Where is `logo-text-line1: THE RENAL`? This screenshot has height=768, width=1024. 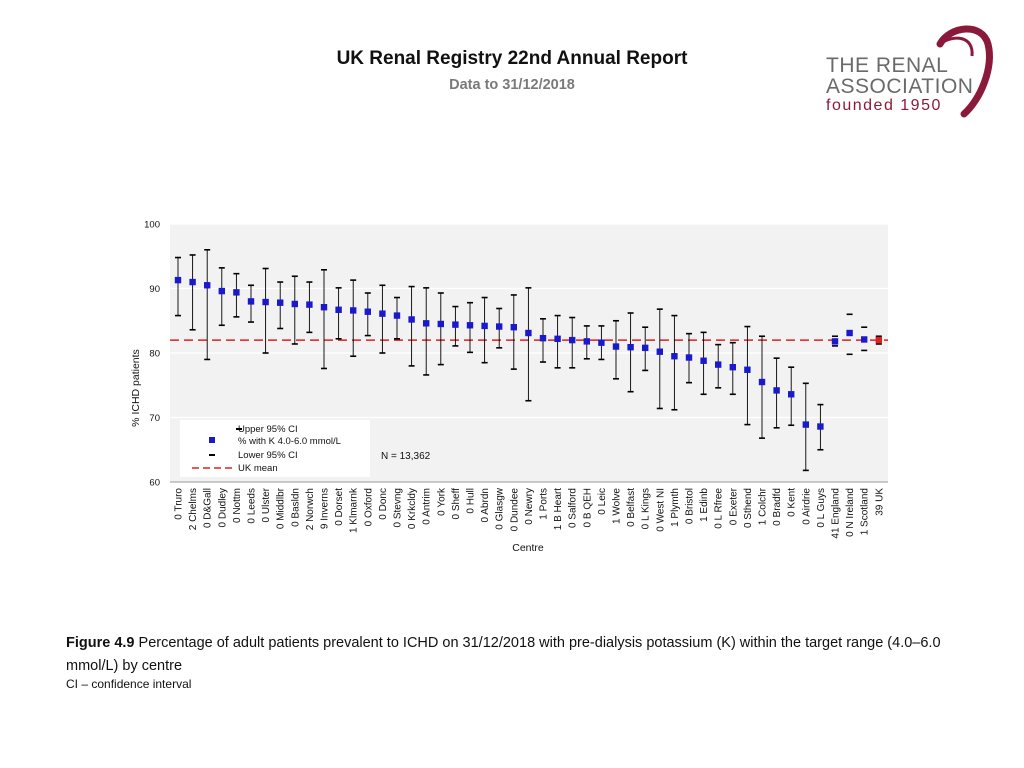 logo-text-line1: THE RENAL is located at coordinates (887, 65).